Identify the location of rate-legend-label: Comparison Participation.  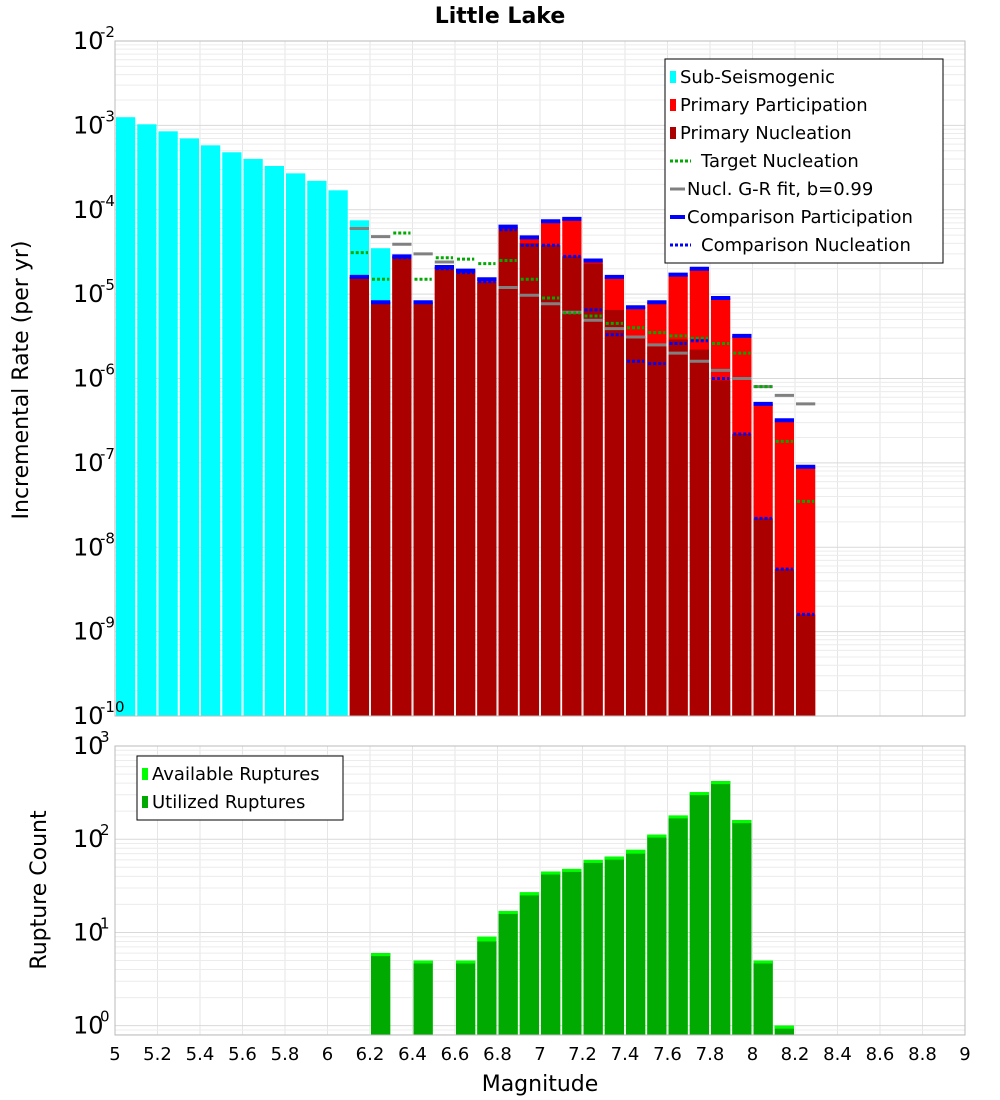
(800, 217).